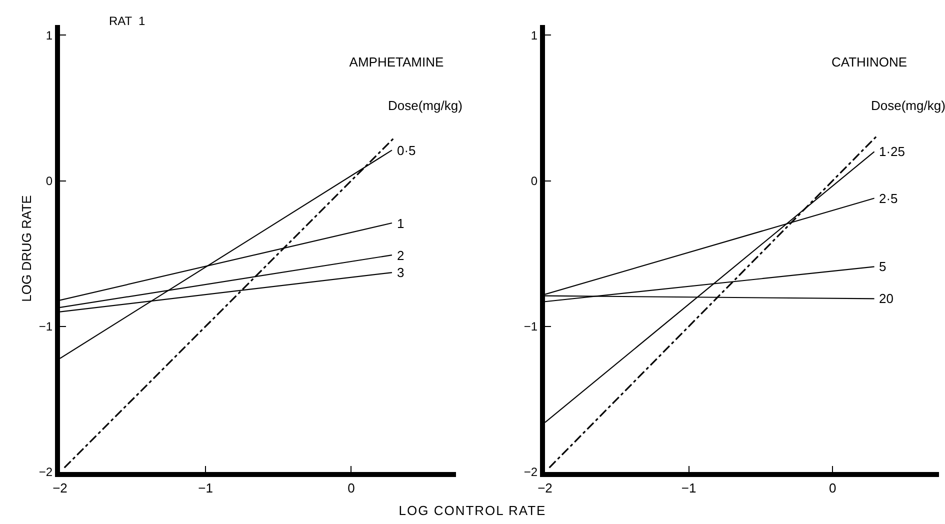  I want to click on y-axis-title: LOG DRUG RATE, so click(26, 248).